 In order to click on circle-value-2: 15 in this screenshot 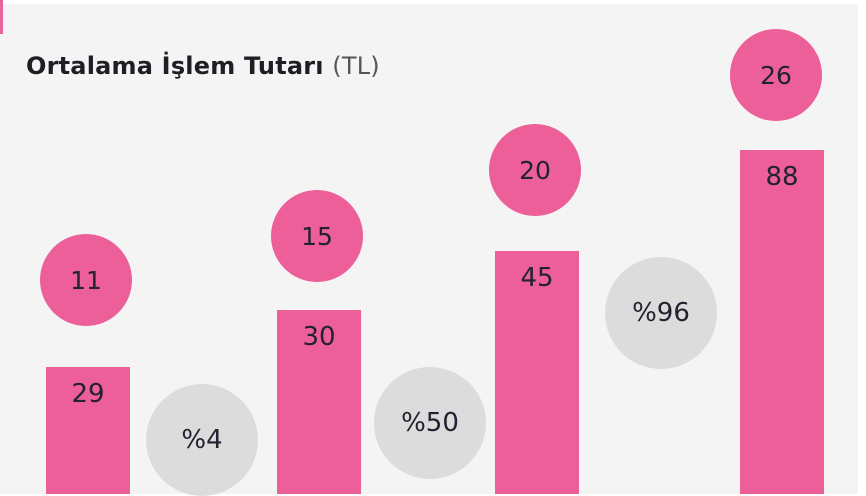, I will do `click(317, 236)`.